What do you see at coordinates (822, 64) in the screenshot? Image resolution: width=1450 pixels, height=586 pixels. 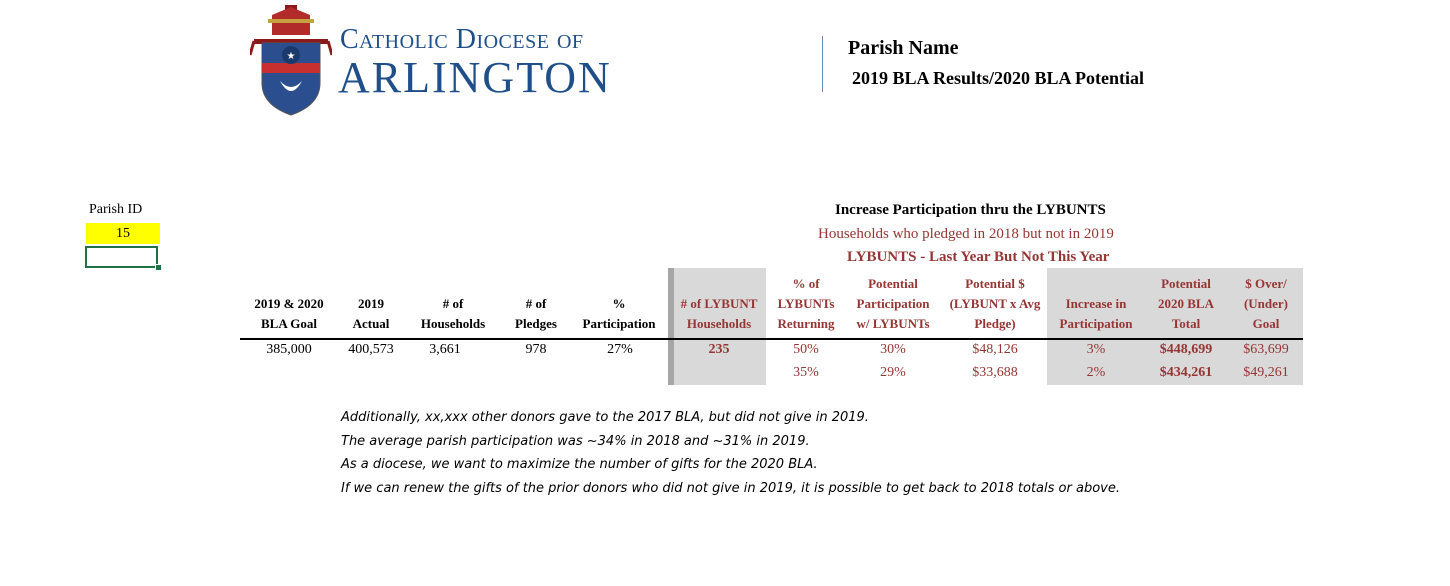 I see `header-divider` at bounding box center [822, 64].